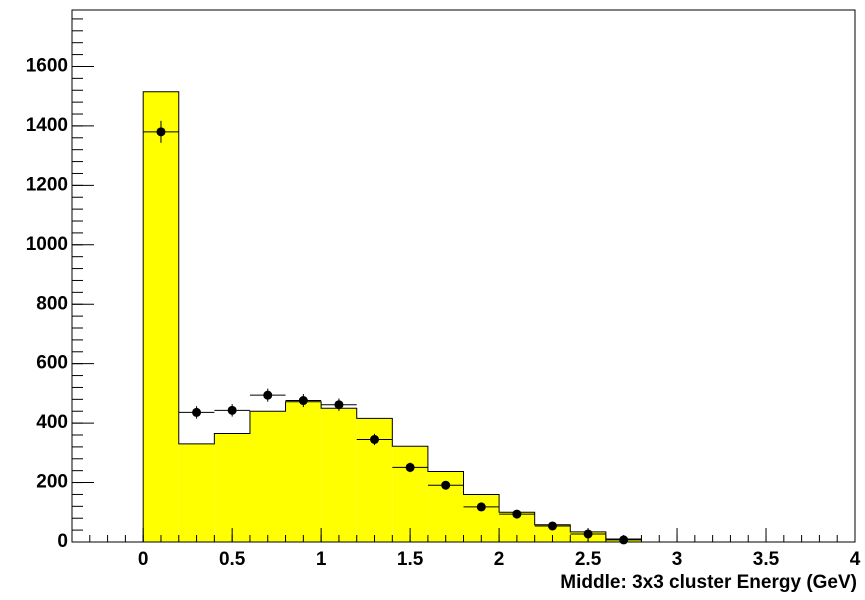 The image size is (865, 600). What do you see at coordinates (47, 244) in the screenshot?
I see `y-tick-label: 1000` at bounding box center [47, 244].